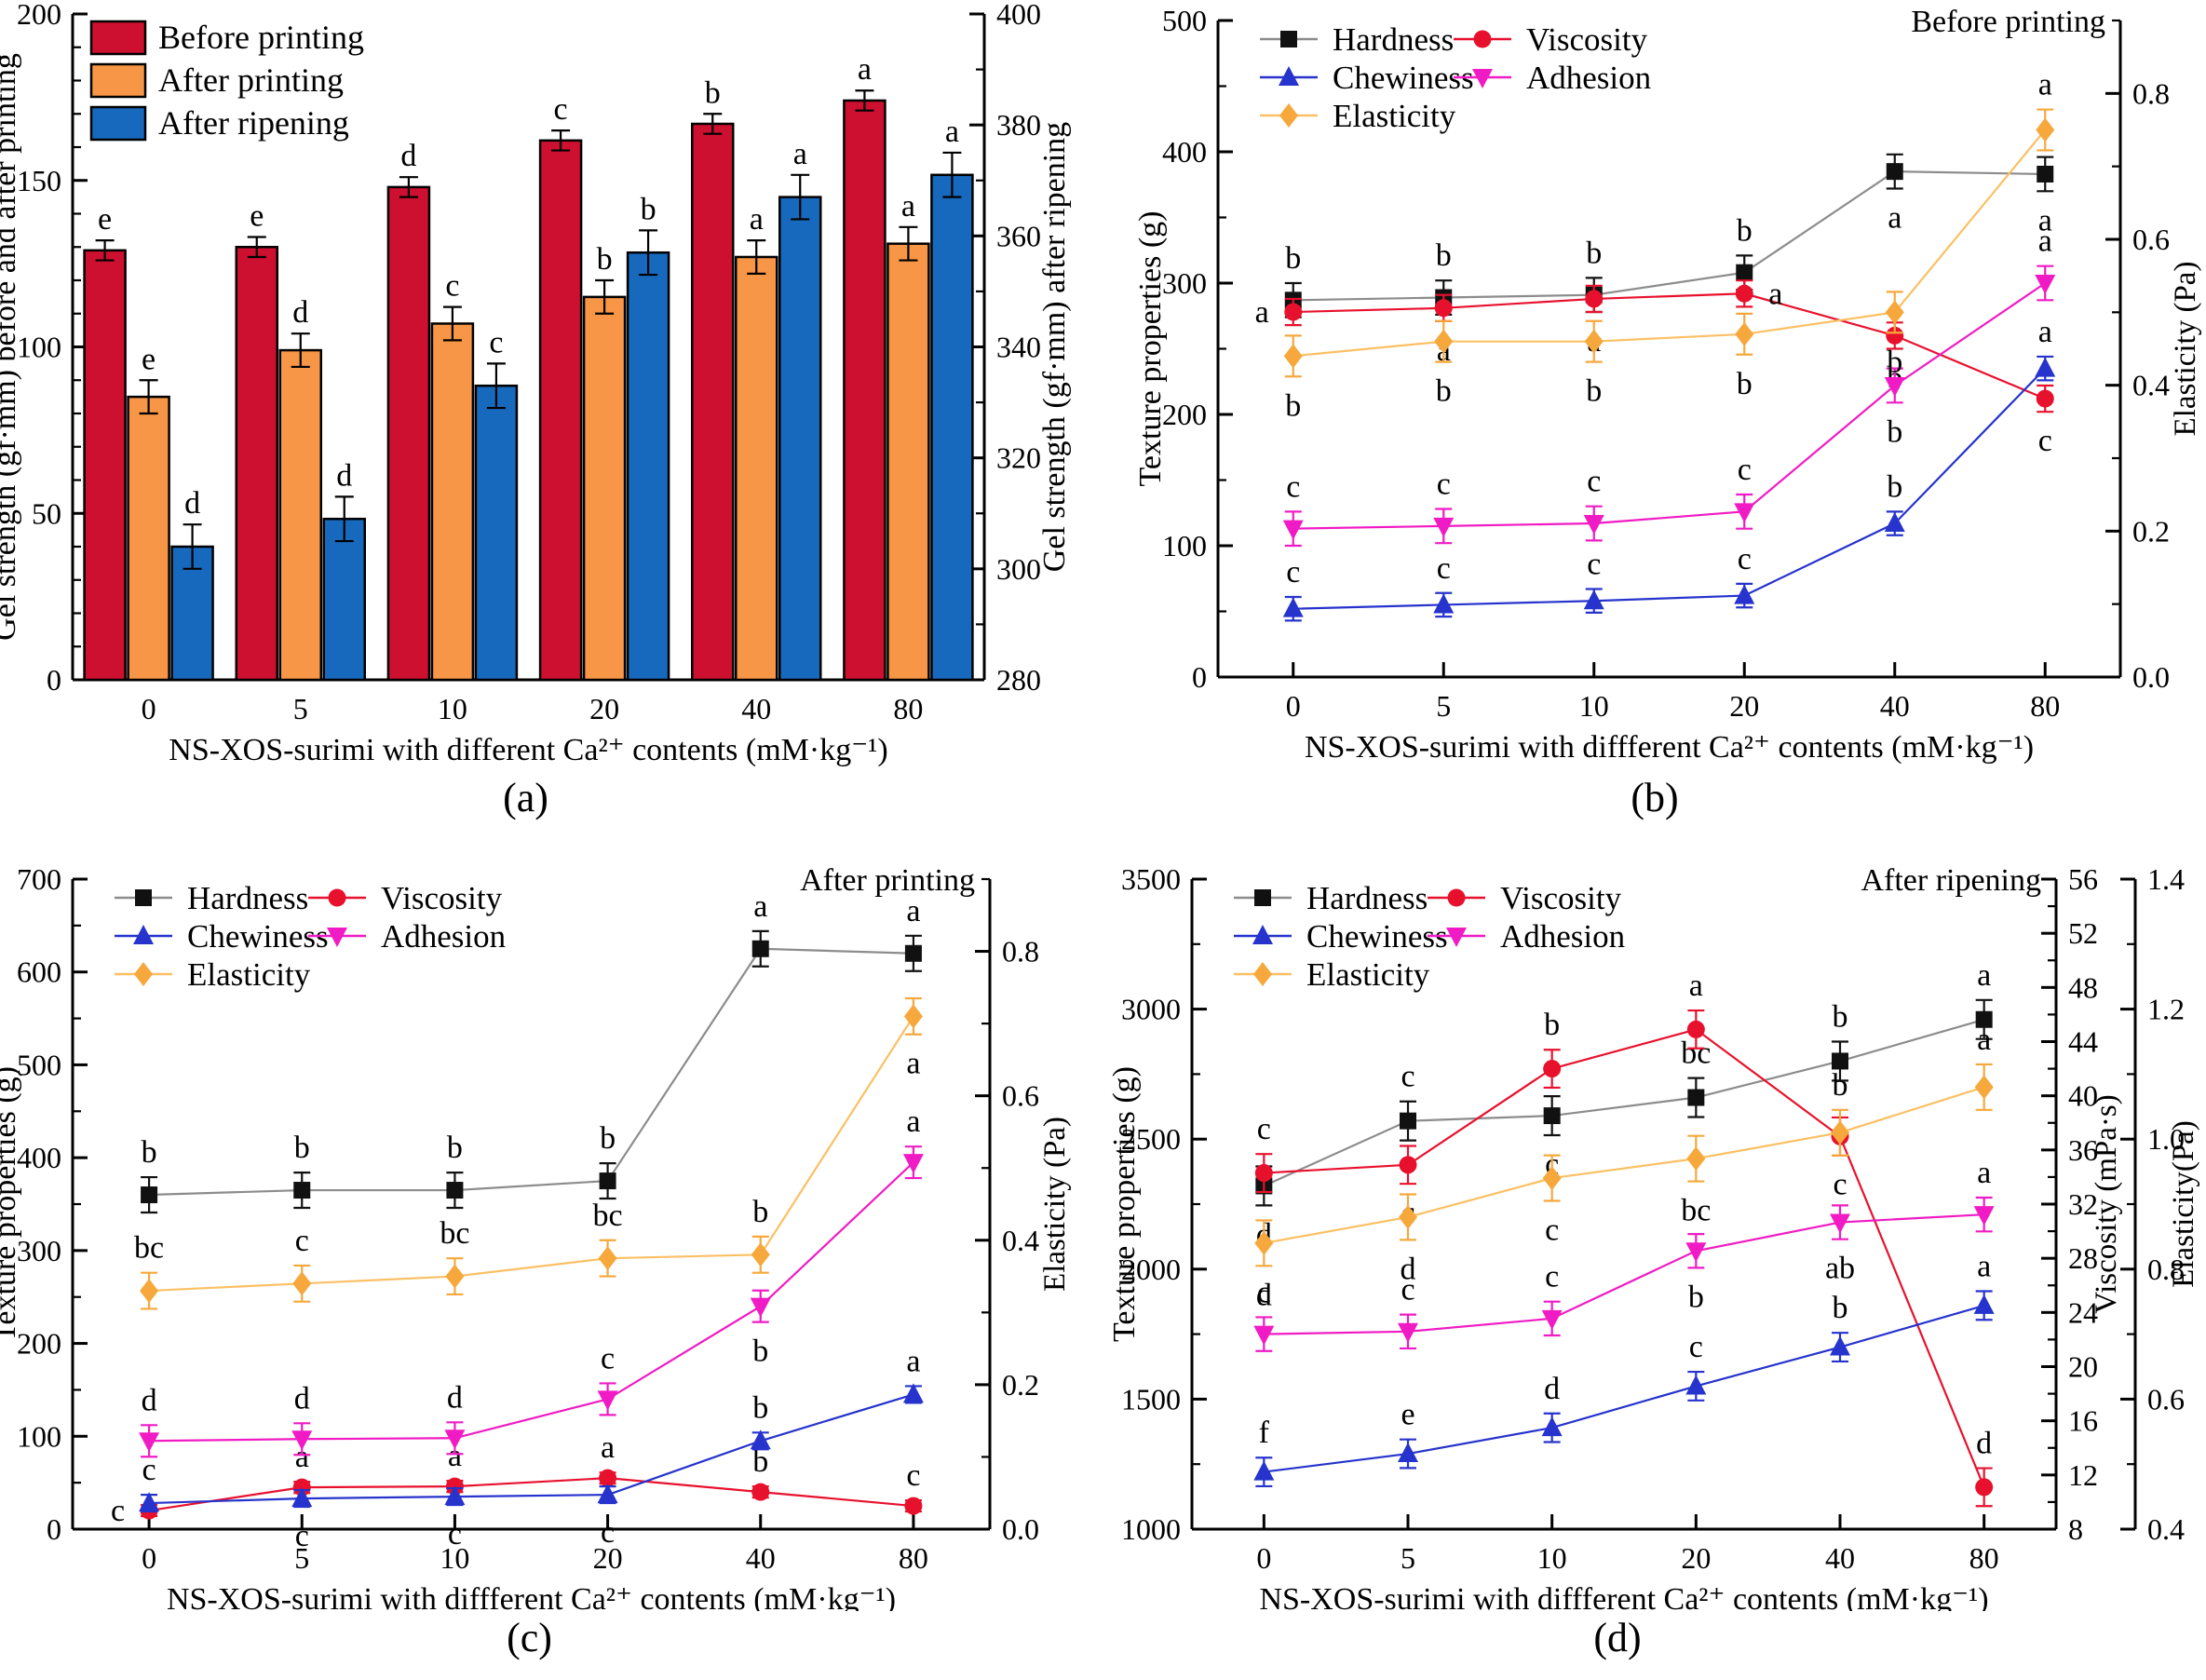 The width and height of the screenshot is (2206, 1680). I want to click on tick-label: 0.2, so click(1020, 1385).